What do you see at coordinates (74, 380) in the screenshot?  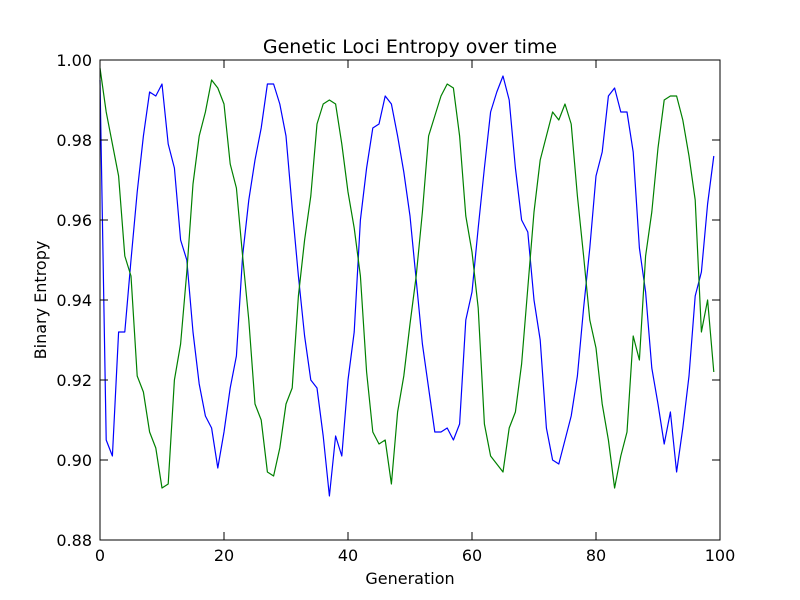 I see `y-tick-label: 0.92` at bounding box center [74, 380].